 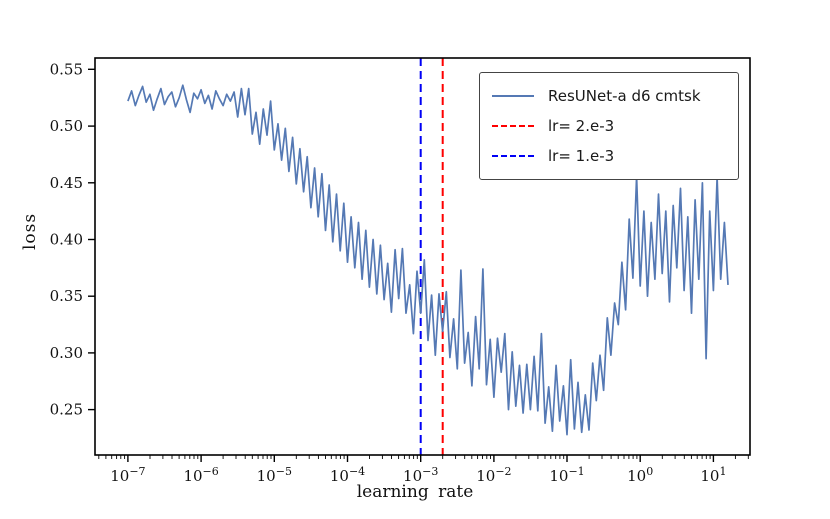 I want to click on svg-text: 0.55, so click(x=66, y=69).